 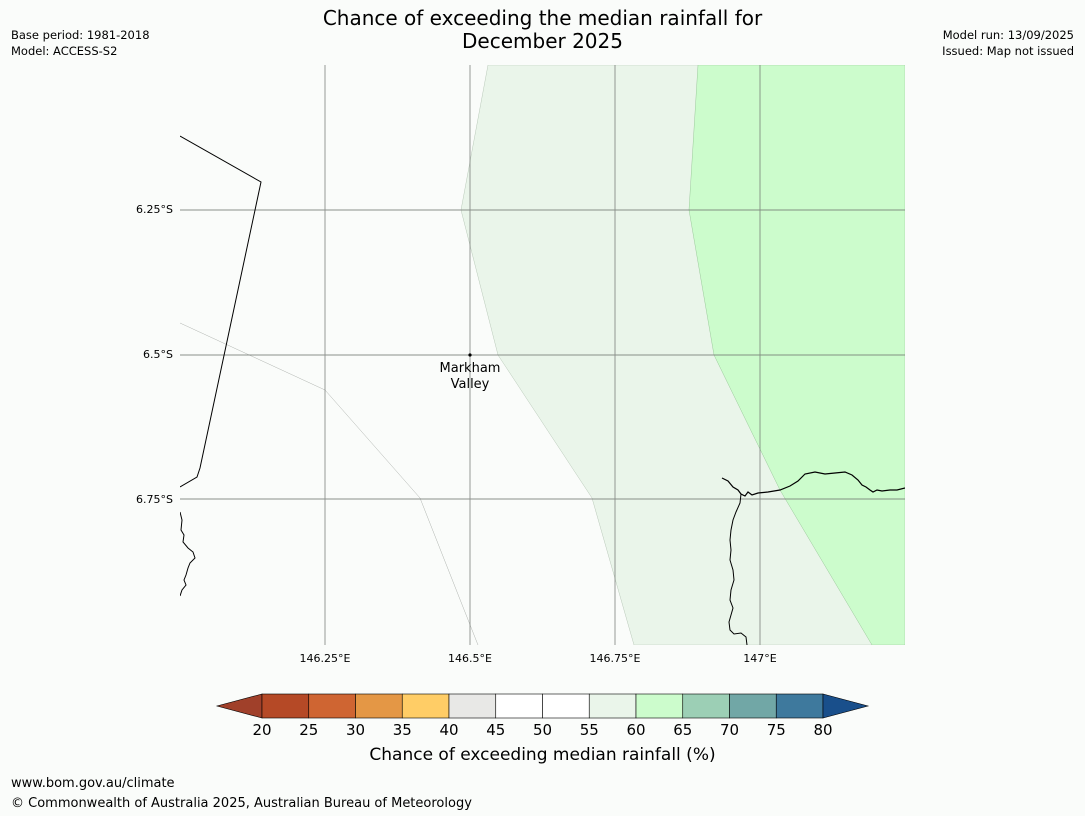 What do you see at coordinates (759, 658) in the screenshot?
I see `lon-label: 147°E` at bounding box center [759, 658].